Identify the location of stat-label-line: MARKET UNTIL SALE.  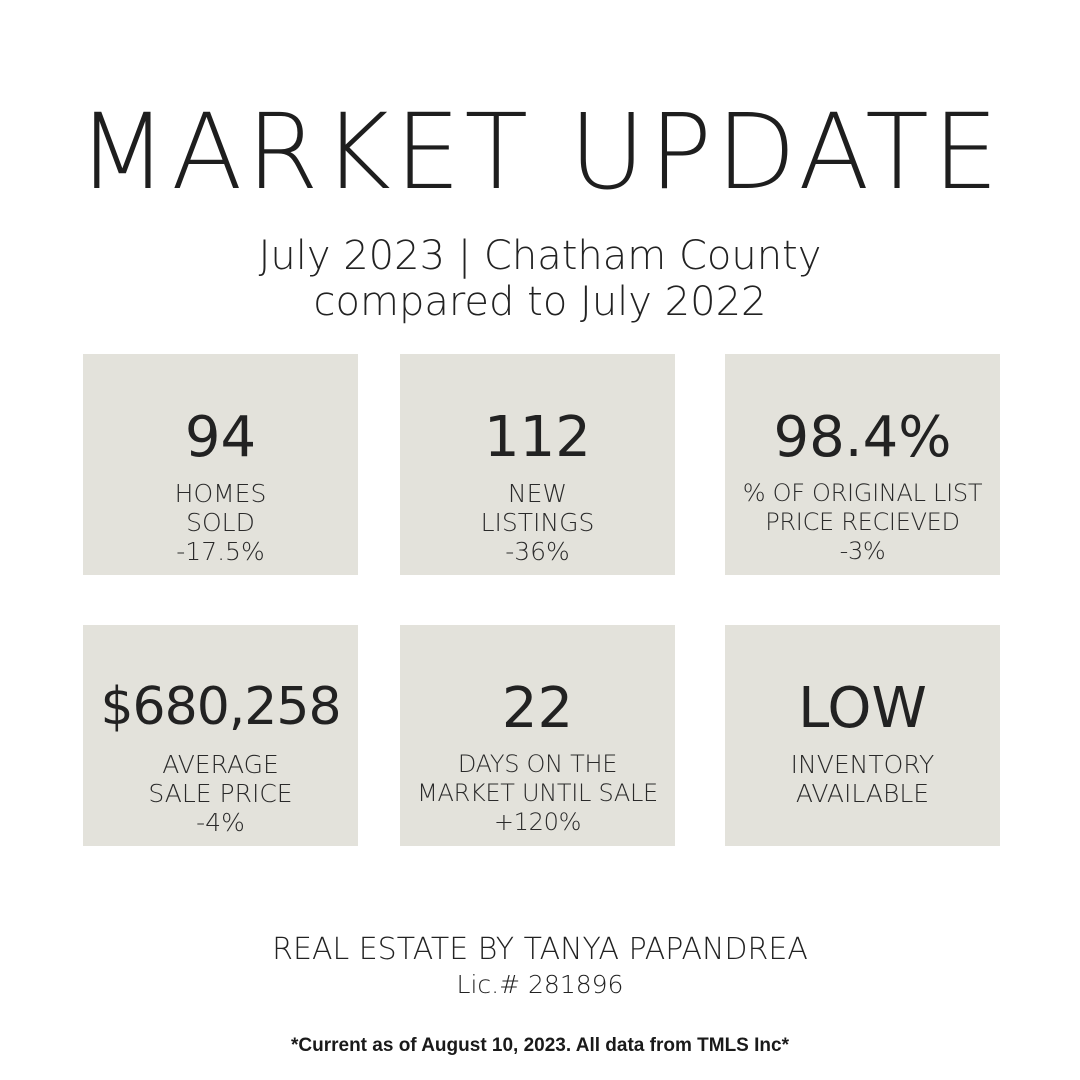
(537, 793).